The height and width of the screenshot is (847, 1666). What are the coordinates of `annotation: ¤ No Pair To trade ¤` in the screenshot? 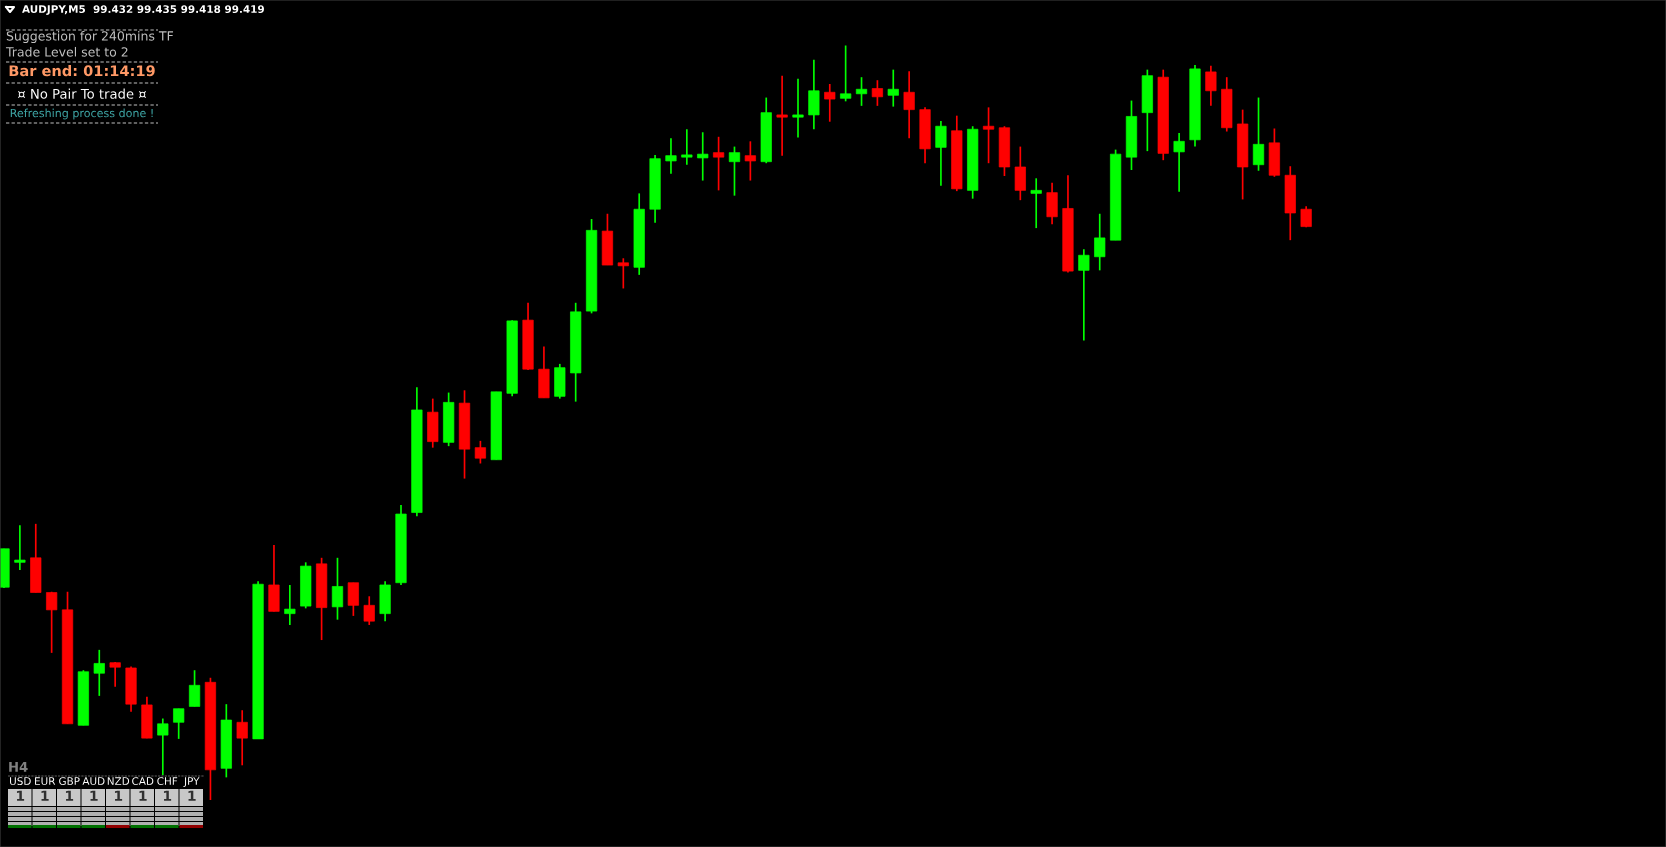 It's located at (82, 93).